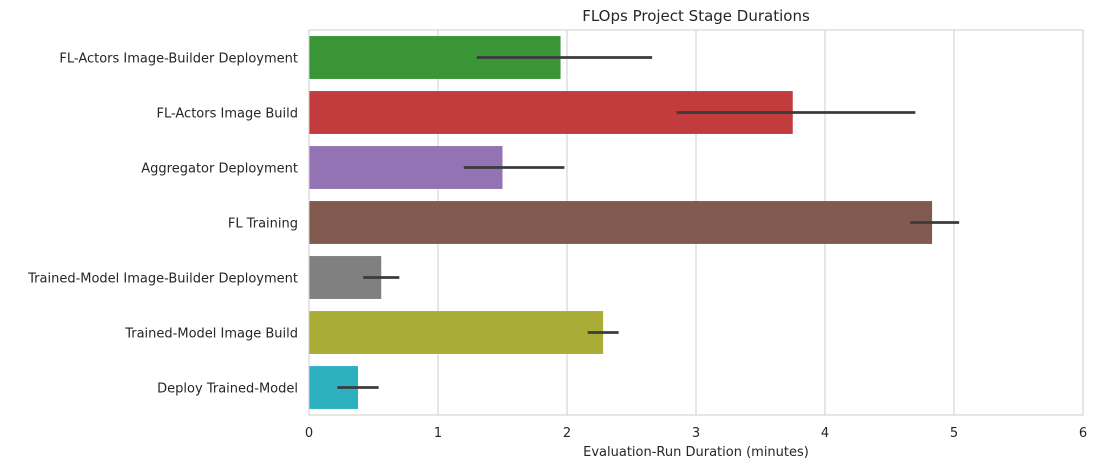  Describe the element at coordinates (263, 224) in the screenshot. I see `y-tick-label: FL Training` at that location.